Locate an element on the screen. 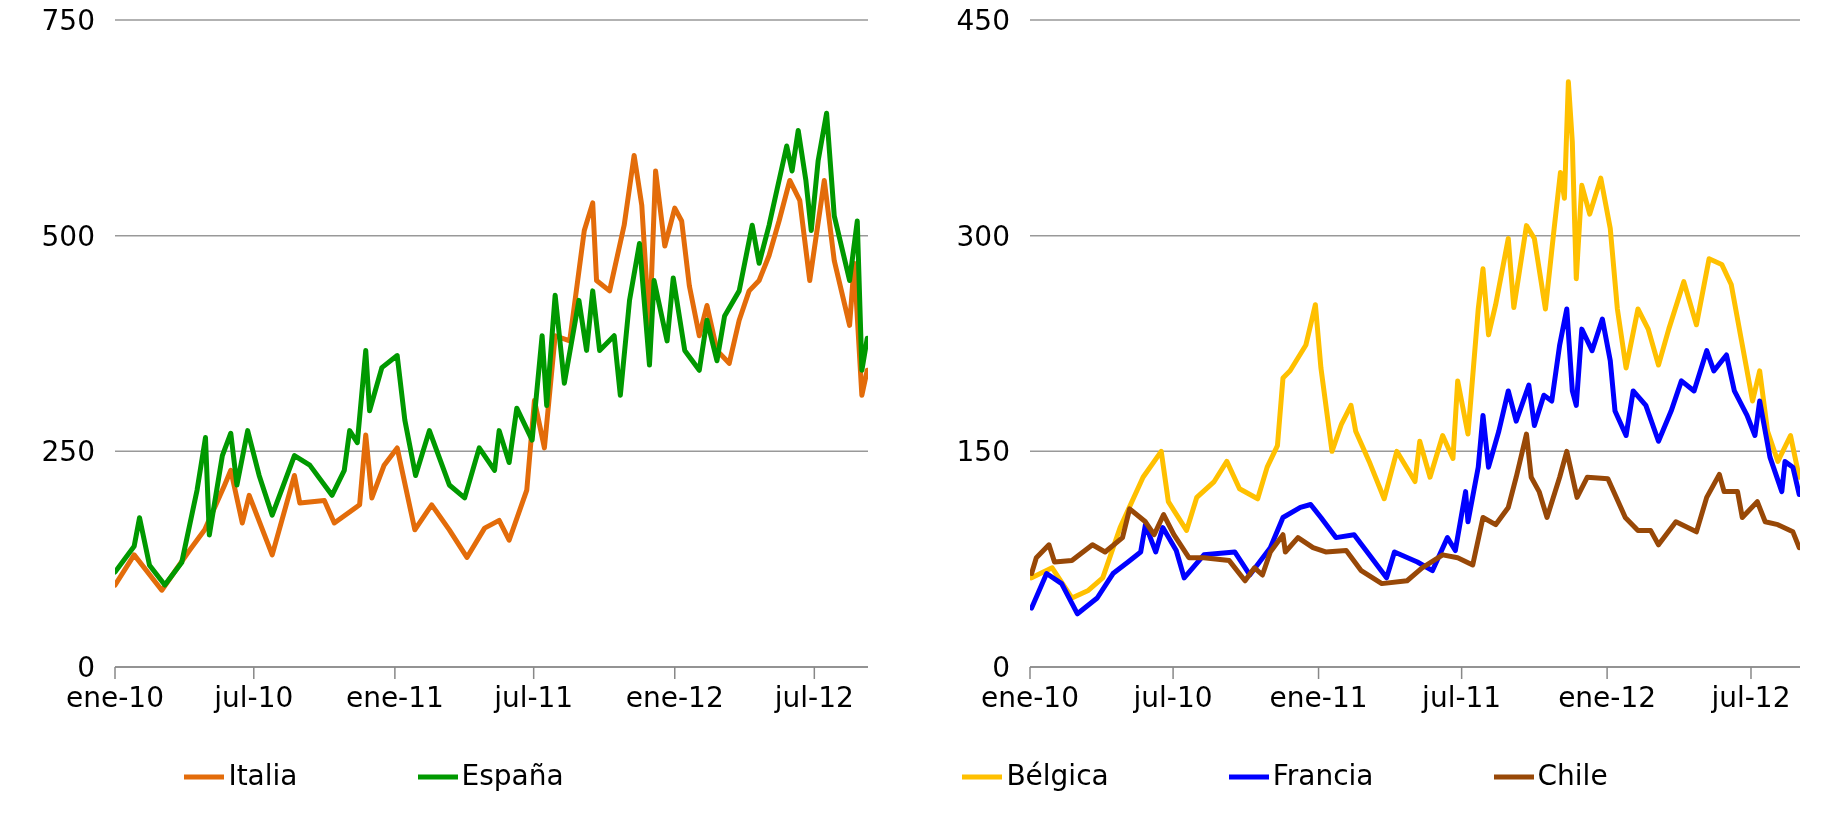 This screenshot has width=1822, height=817. y-tick-label: 300 is located at coordinates (983, 236).